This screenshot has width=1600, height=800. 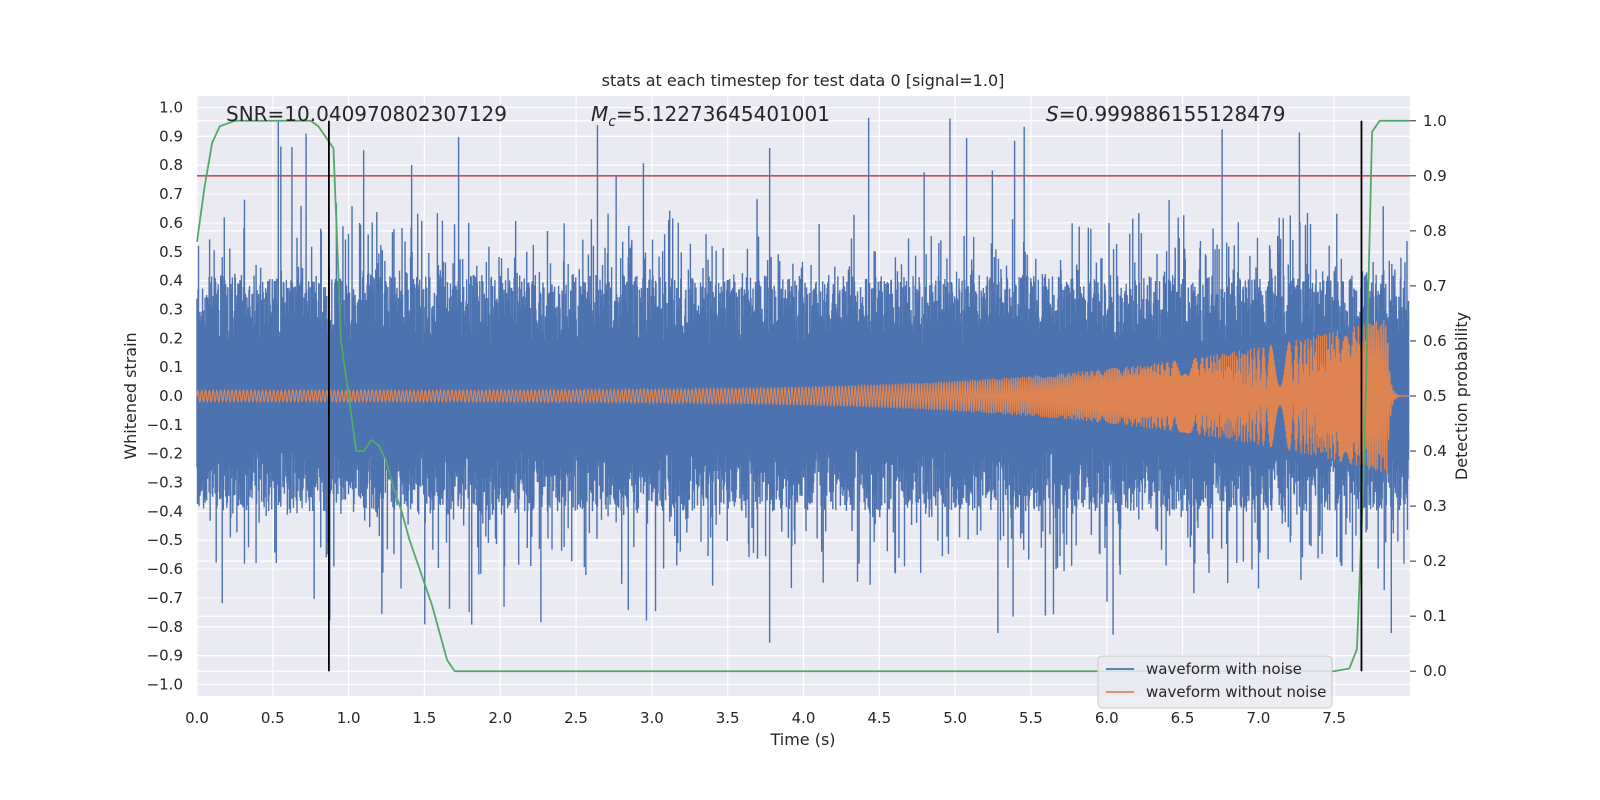 What do you see at coordinates (171, 396) in the screenshot?
I see `y-tick-label: 0.0` at bounding box center [171, 396].